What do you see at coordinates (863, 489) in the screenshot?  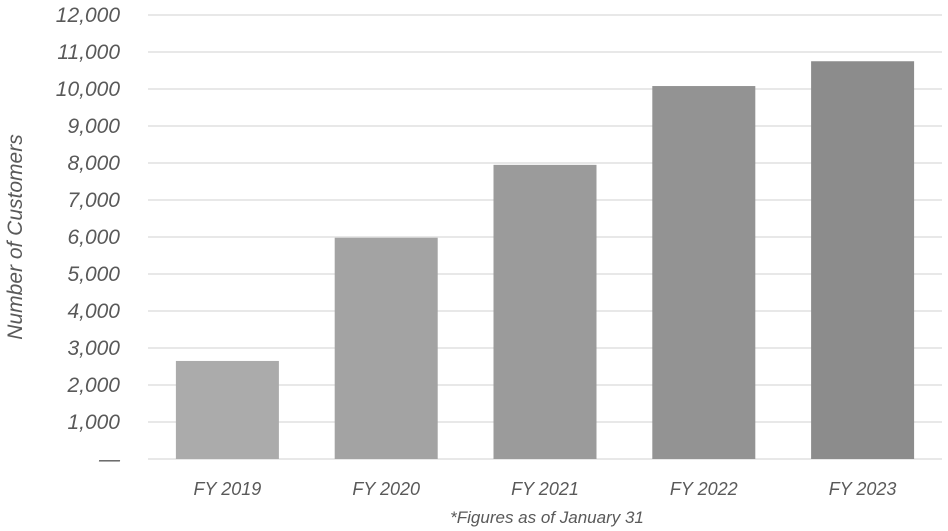 I see `x-tick-label: FY 2023` at bounding box center [863, 489].